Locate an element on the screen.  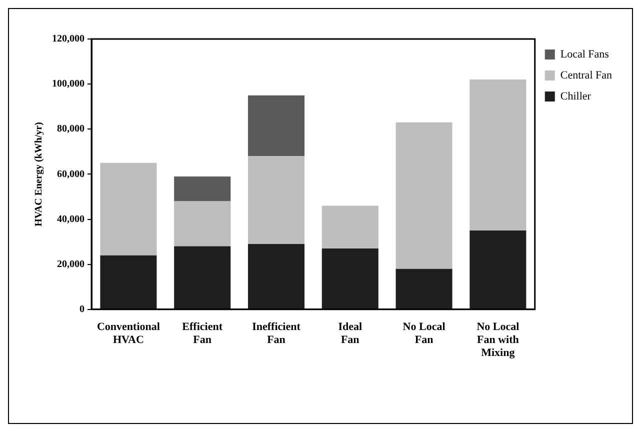
x-tick-label: Conventional HVAC is located at coordinates (128, 333).